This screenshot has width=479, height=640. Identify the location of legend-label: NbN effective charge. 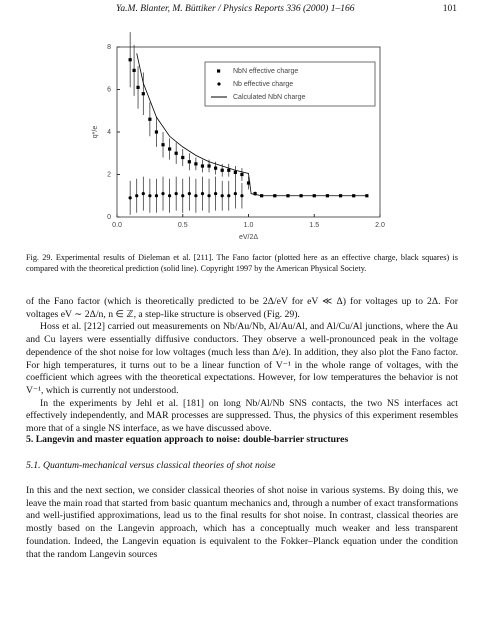
(265, 71).